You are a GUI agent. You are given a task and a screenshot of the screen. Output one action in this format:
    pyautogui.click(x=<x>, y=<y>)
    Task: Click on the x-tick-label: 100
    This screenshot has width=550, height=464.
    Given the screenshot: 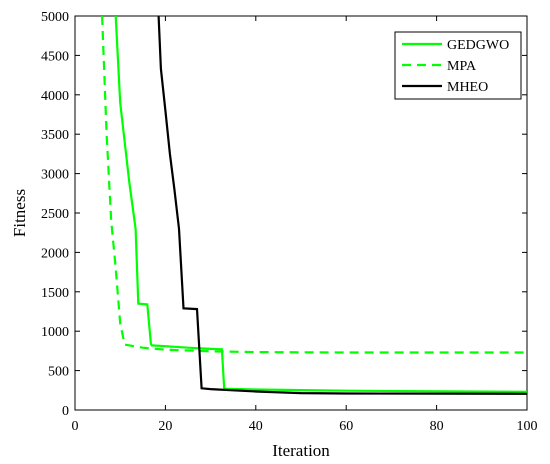 What is the action you would take?
    pyautogui.click(x=527, y=426)
    